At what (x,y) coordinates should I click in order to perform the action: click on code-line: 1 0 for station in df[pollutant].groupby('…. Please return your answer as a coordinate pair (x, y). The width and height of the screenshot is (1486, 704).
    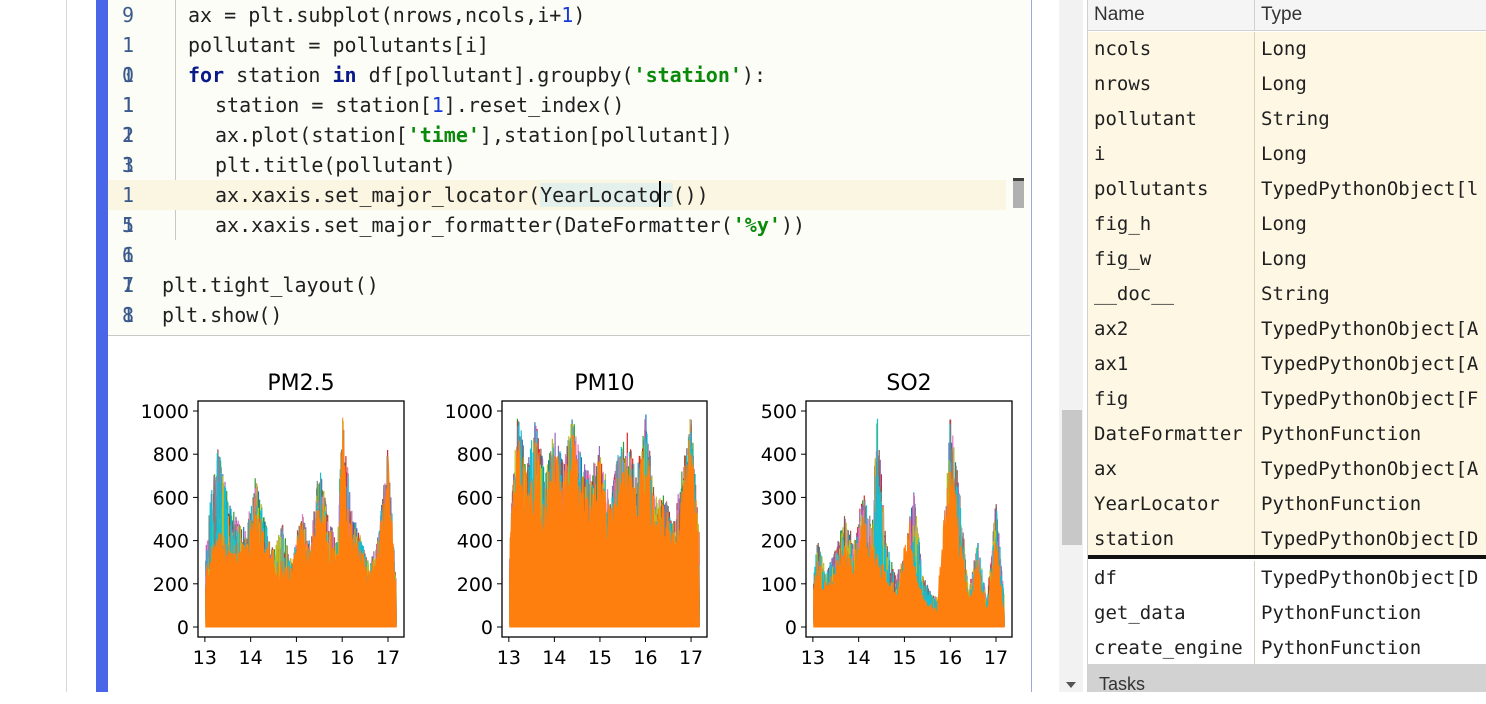
    Looking at the image, I should click on (569, 75).